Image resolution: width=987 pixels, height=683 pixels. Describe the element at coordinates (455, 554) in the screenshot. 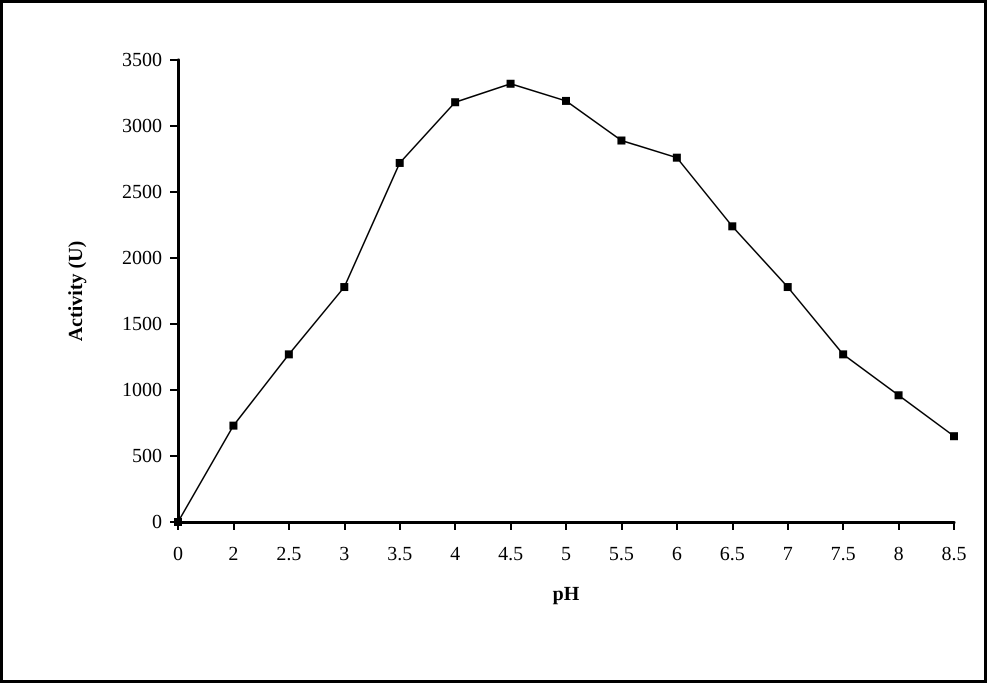

I see `x-tick-label: 4` at that location.